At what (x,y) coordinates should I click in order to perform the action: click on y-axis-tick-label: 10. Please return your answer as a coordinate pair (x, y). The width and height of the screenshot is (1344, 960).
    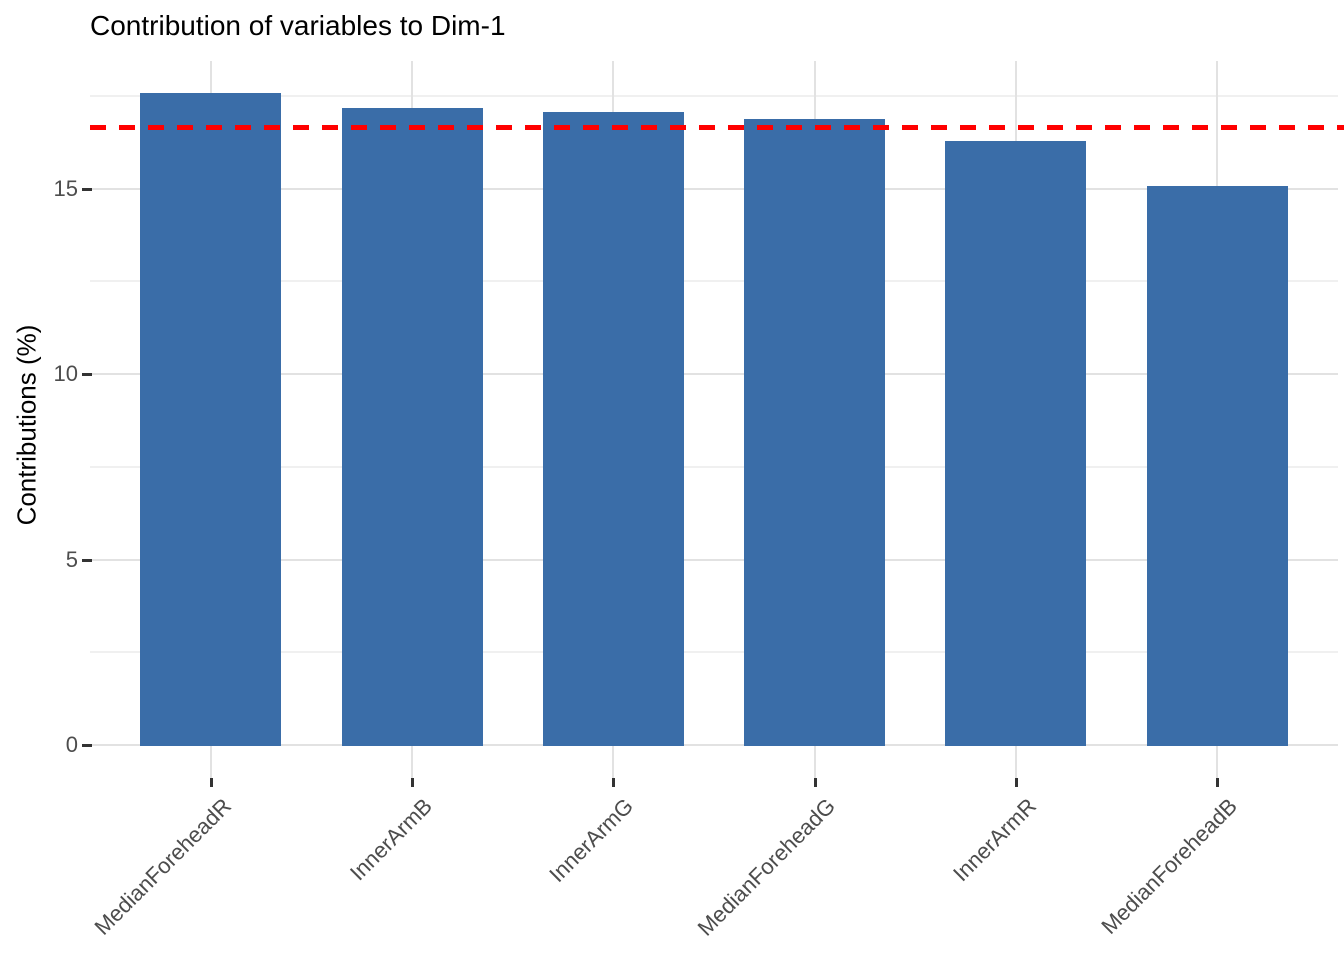
    Looking at the image, I should click on (65, 373).